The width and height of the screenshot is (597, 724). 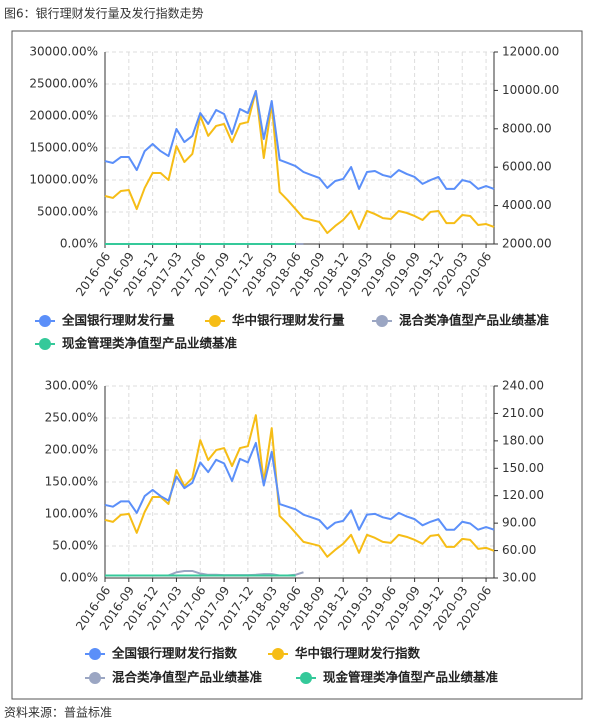 I want to click on page-title: 图6：银行理财发行量及发行指数走势, so click(x=104, y=13).